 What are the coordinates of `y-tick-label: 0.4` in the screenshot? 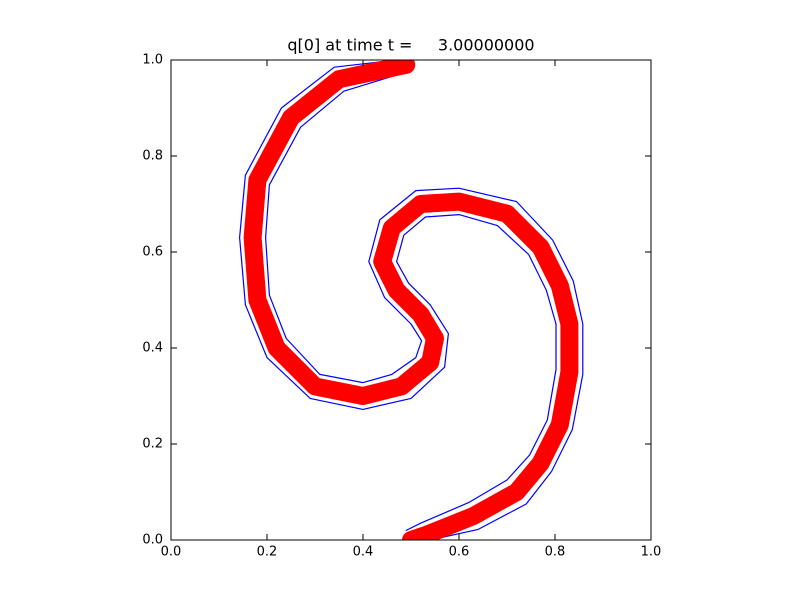 It's located at (152, 348).